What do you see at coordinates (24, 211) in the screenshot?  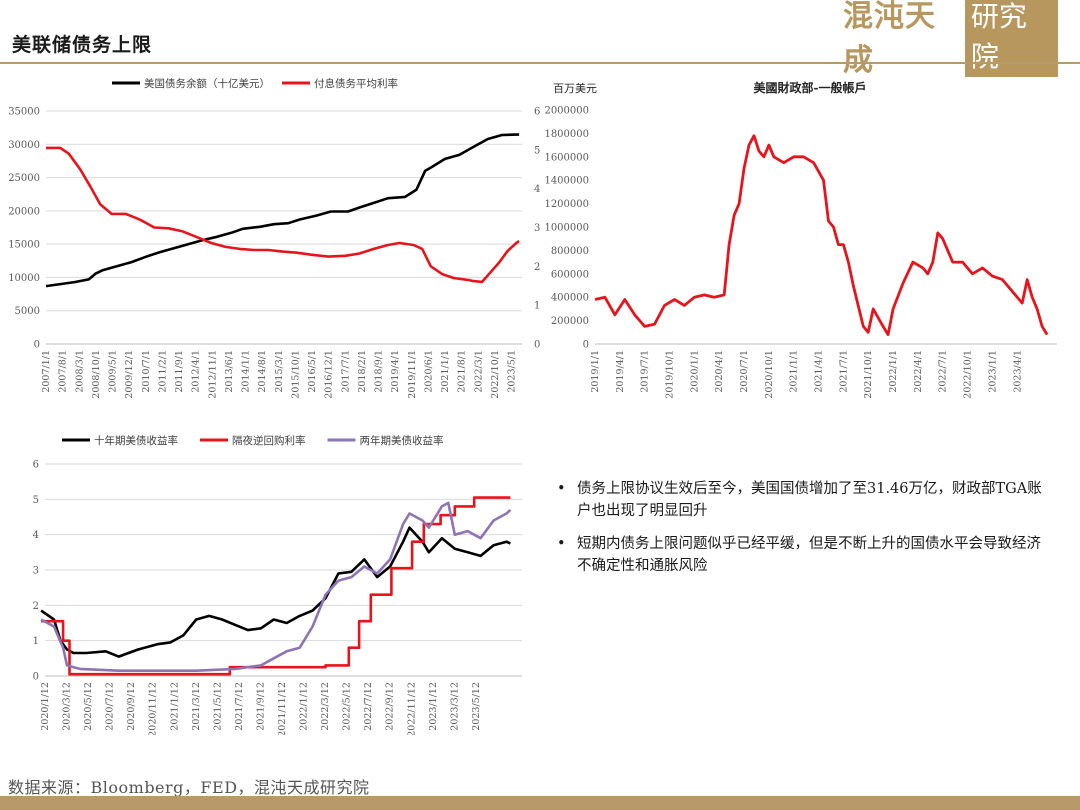 I see `y-tick-label: 20000` at bounding box center [24, 211].